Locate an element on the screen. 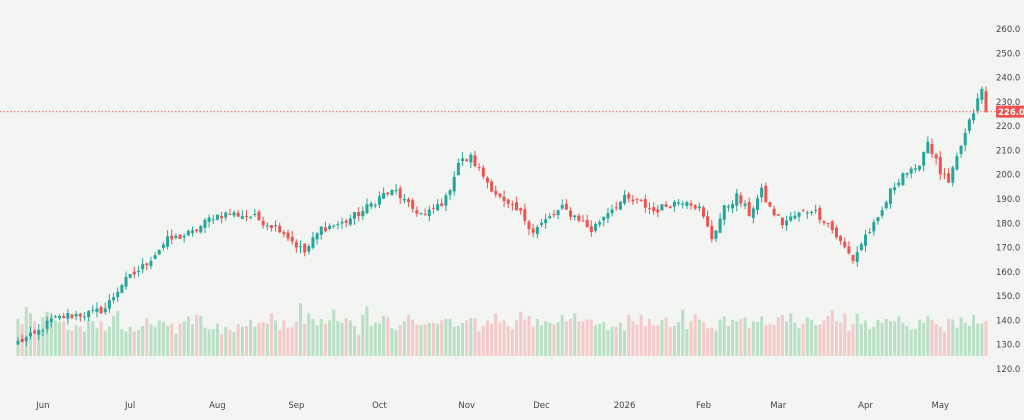 The image size is (1024, 420). time-axis: Jun Jul Aug Sep Oct Nov Dec 2026 Feb Mar Apr May is located at coordinates (492, 406).